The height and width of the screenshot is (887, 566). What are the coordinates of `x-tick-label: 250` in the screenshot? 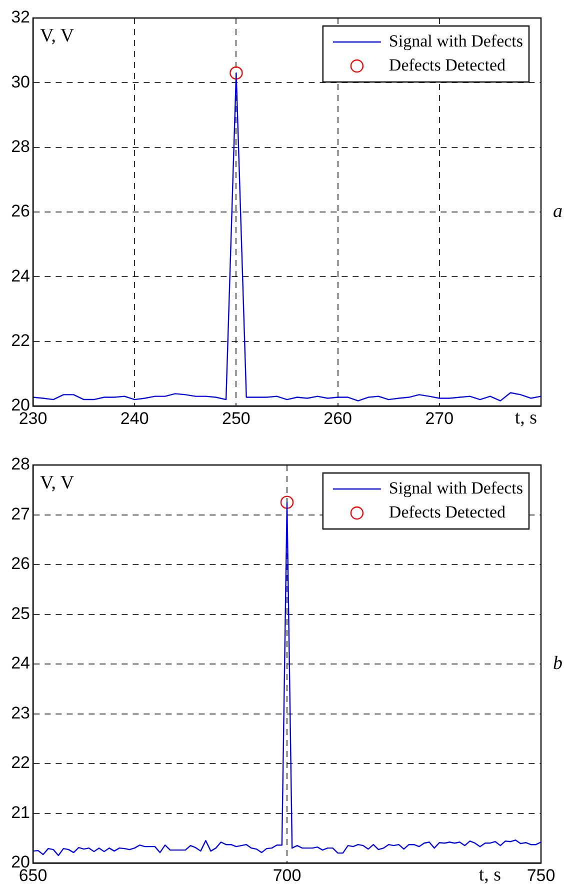 It's located at (236, 418).